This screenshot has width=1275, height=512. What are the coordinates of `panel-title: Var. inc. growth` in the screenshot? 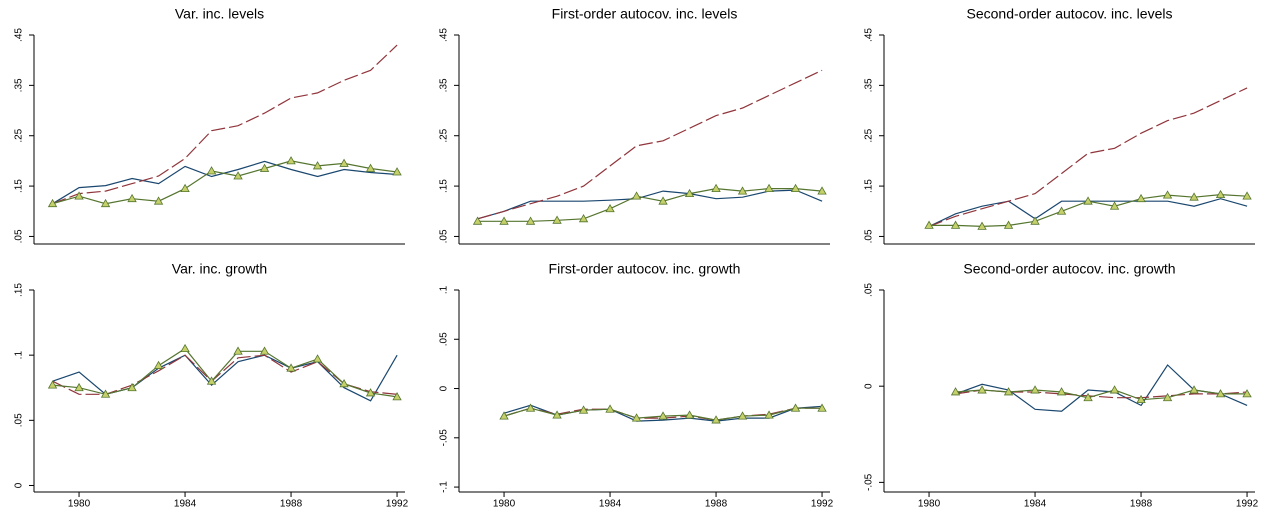 It's located at (219, 269).